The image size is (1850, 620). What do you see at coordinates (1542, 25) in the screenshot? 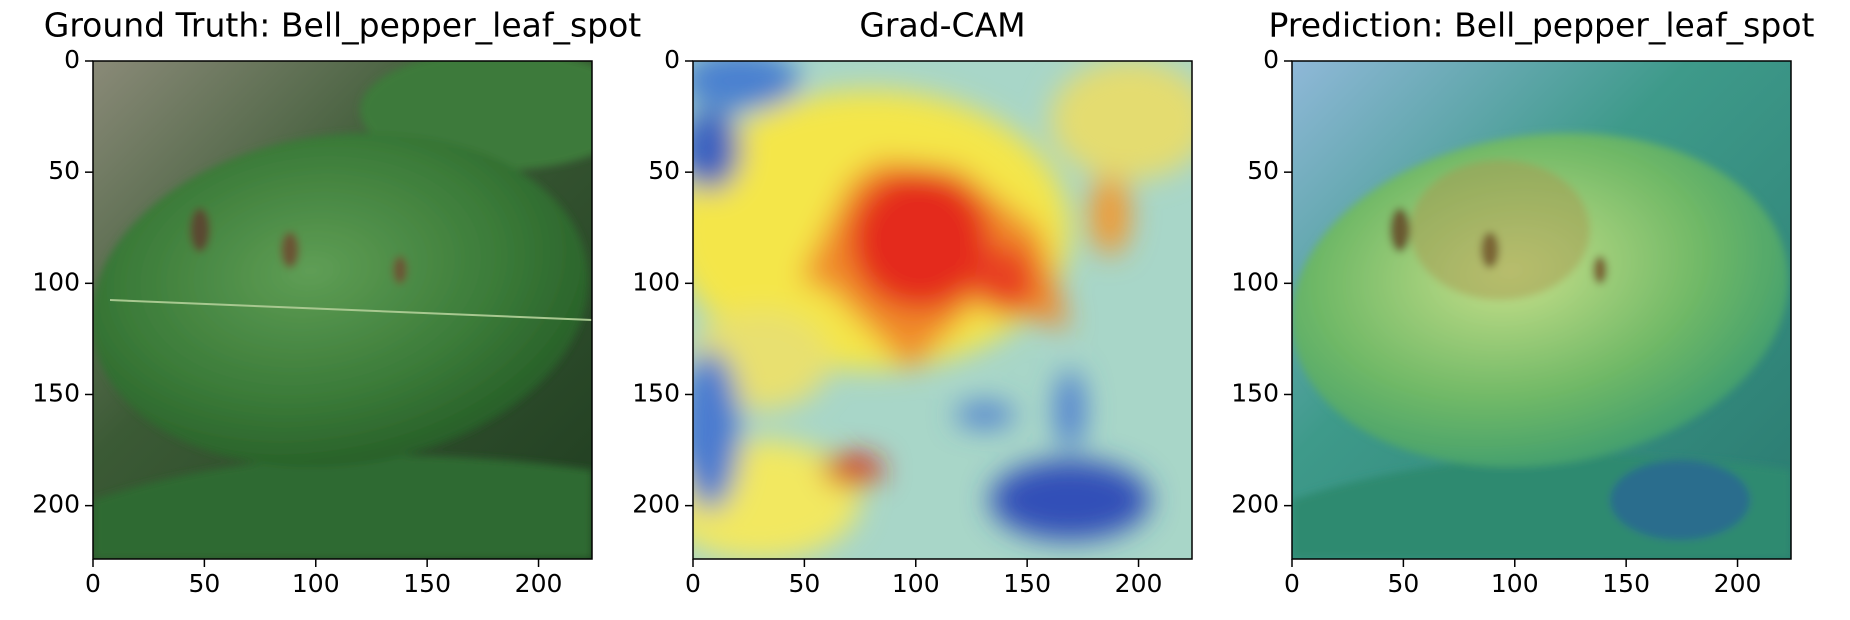
I see `panel-title: Prediction: Bell_pepper_leaf_spot` at bounding box center [1542, 25].